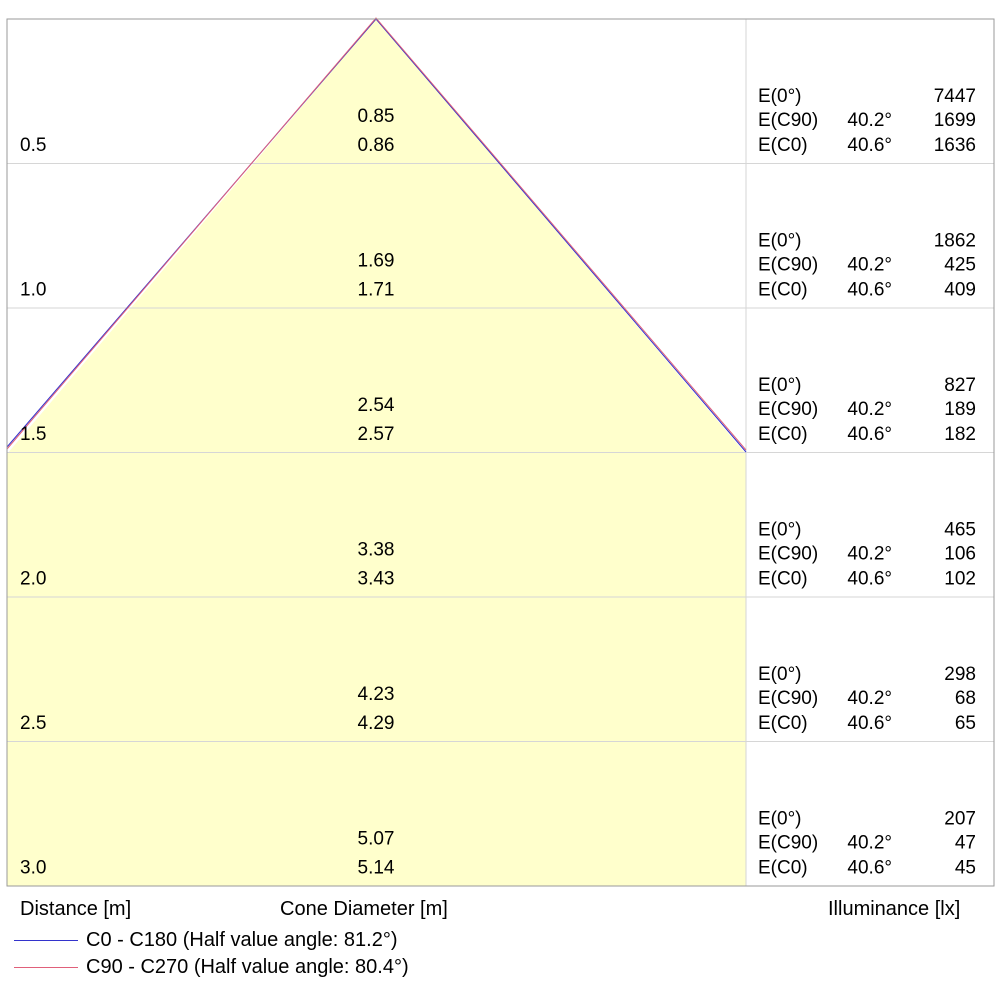 The width and height of the screenshot is (1000, 1000). What do you see at coordinates (960, 290) in the screenshot?
I see `ec0-value: 409` at bounding box center [960, 290].